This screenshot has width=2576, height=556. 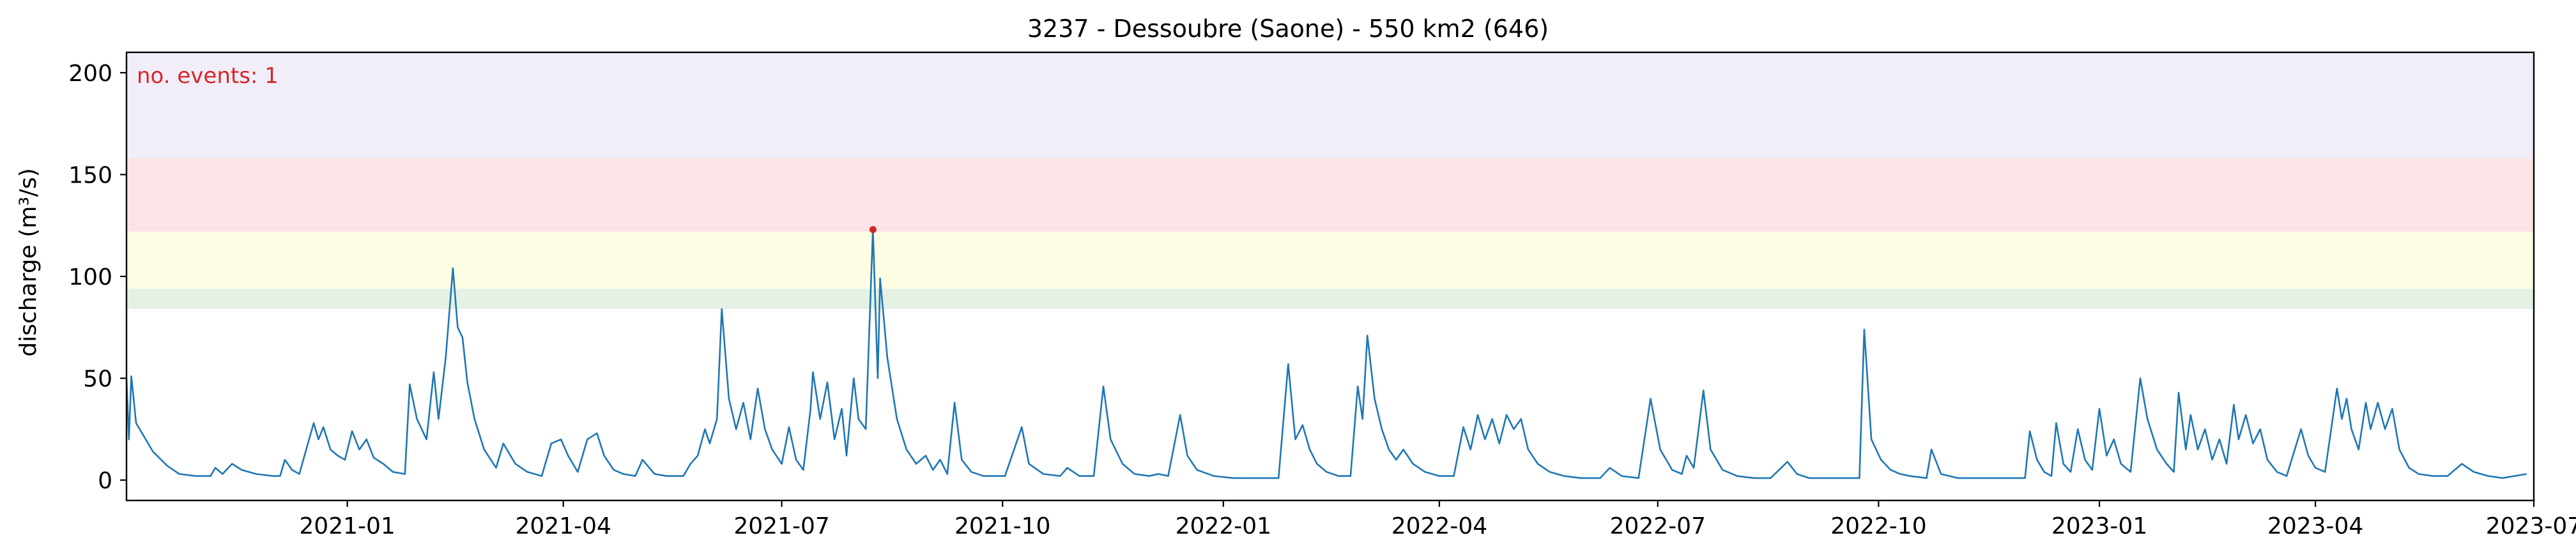 I want to click on x-tick-label-2021-01: 2021-01, so click(x=347, y=526).